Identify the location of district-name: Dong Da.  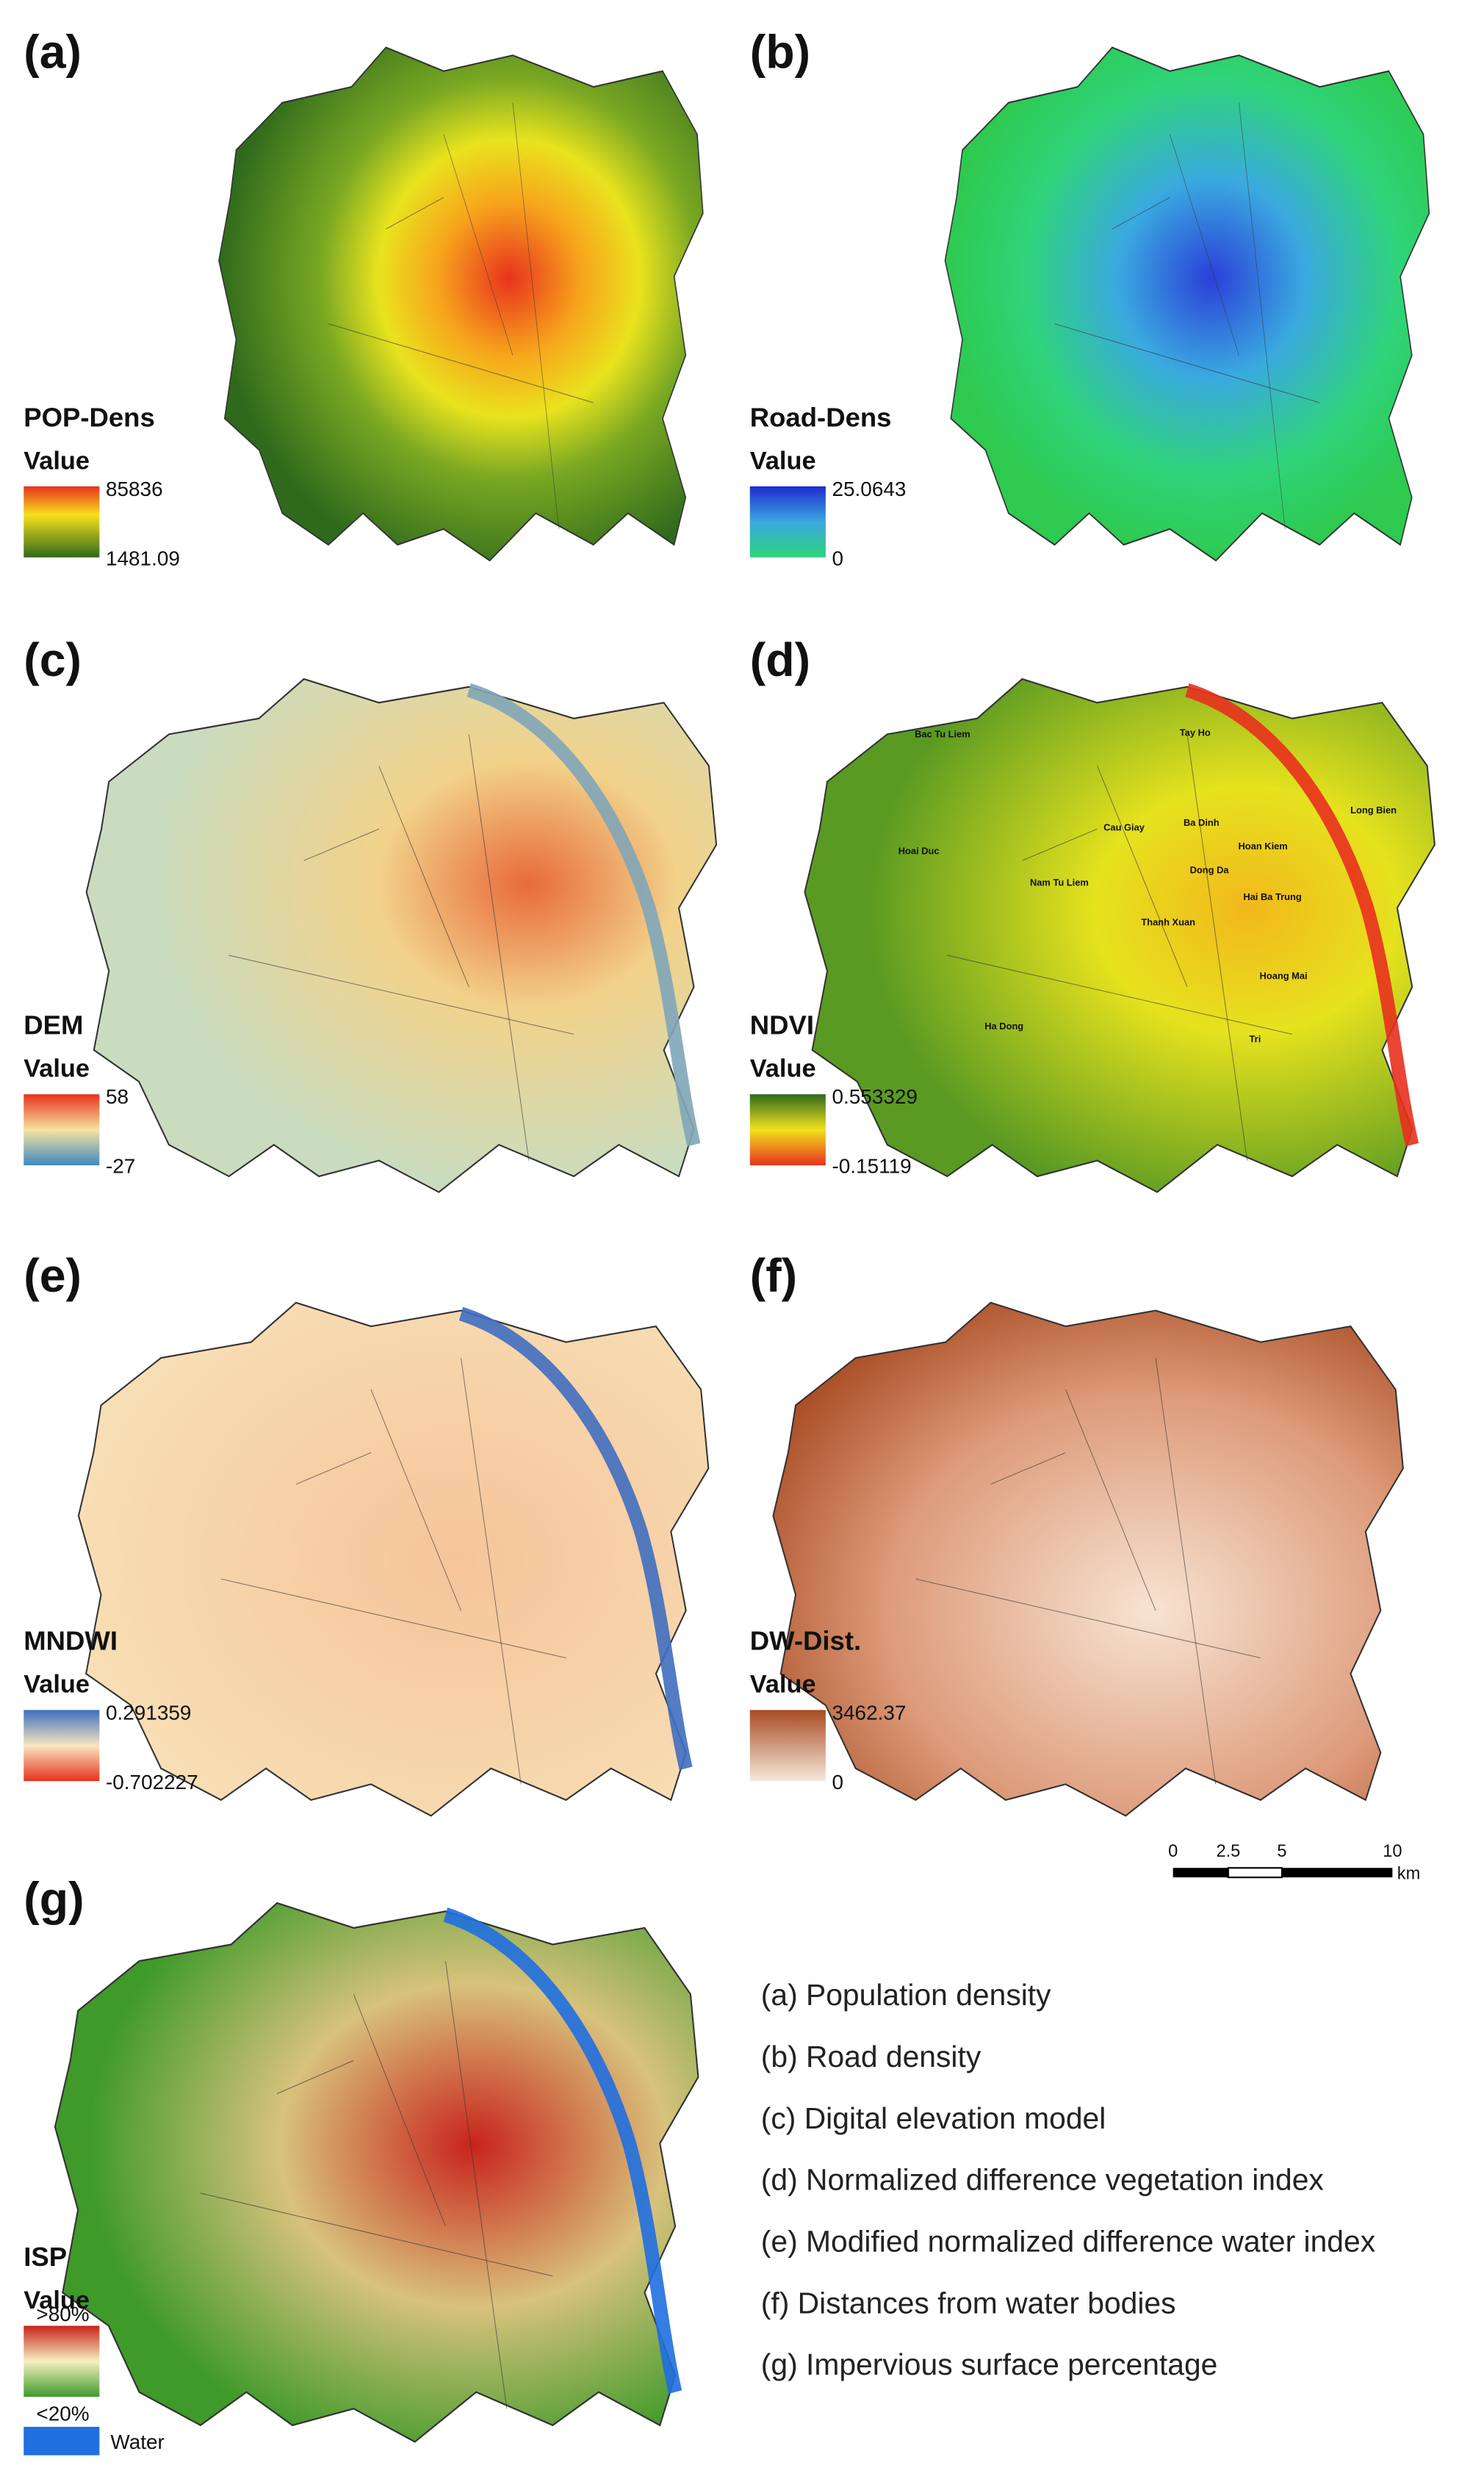
(1210, 870).